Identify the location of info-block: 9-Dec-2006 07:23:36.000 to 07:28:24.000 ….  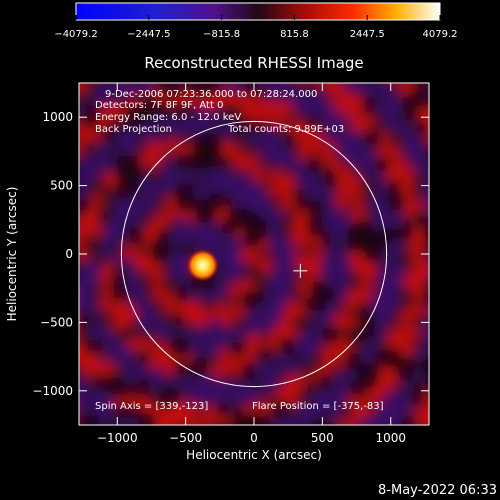
(219, 112).